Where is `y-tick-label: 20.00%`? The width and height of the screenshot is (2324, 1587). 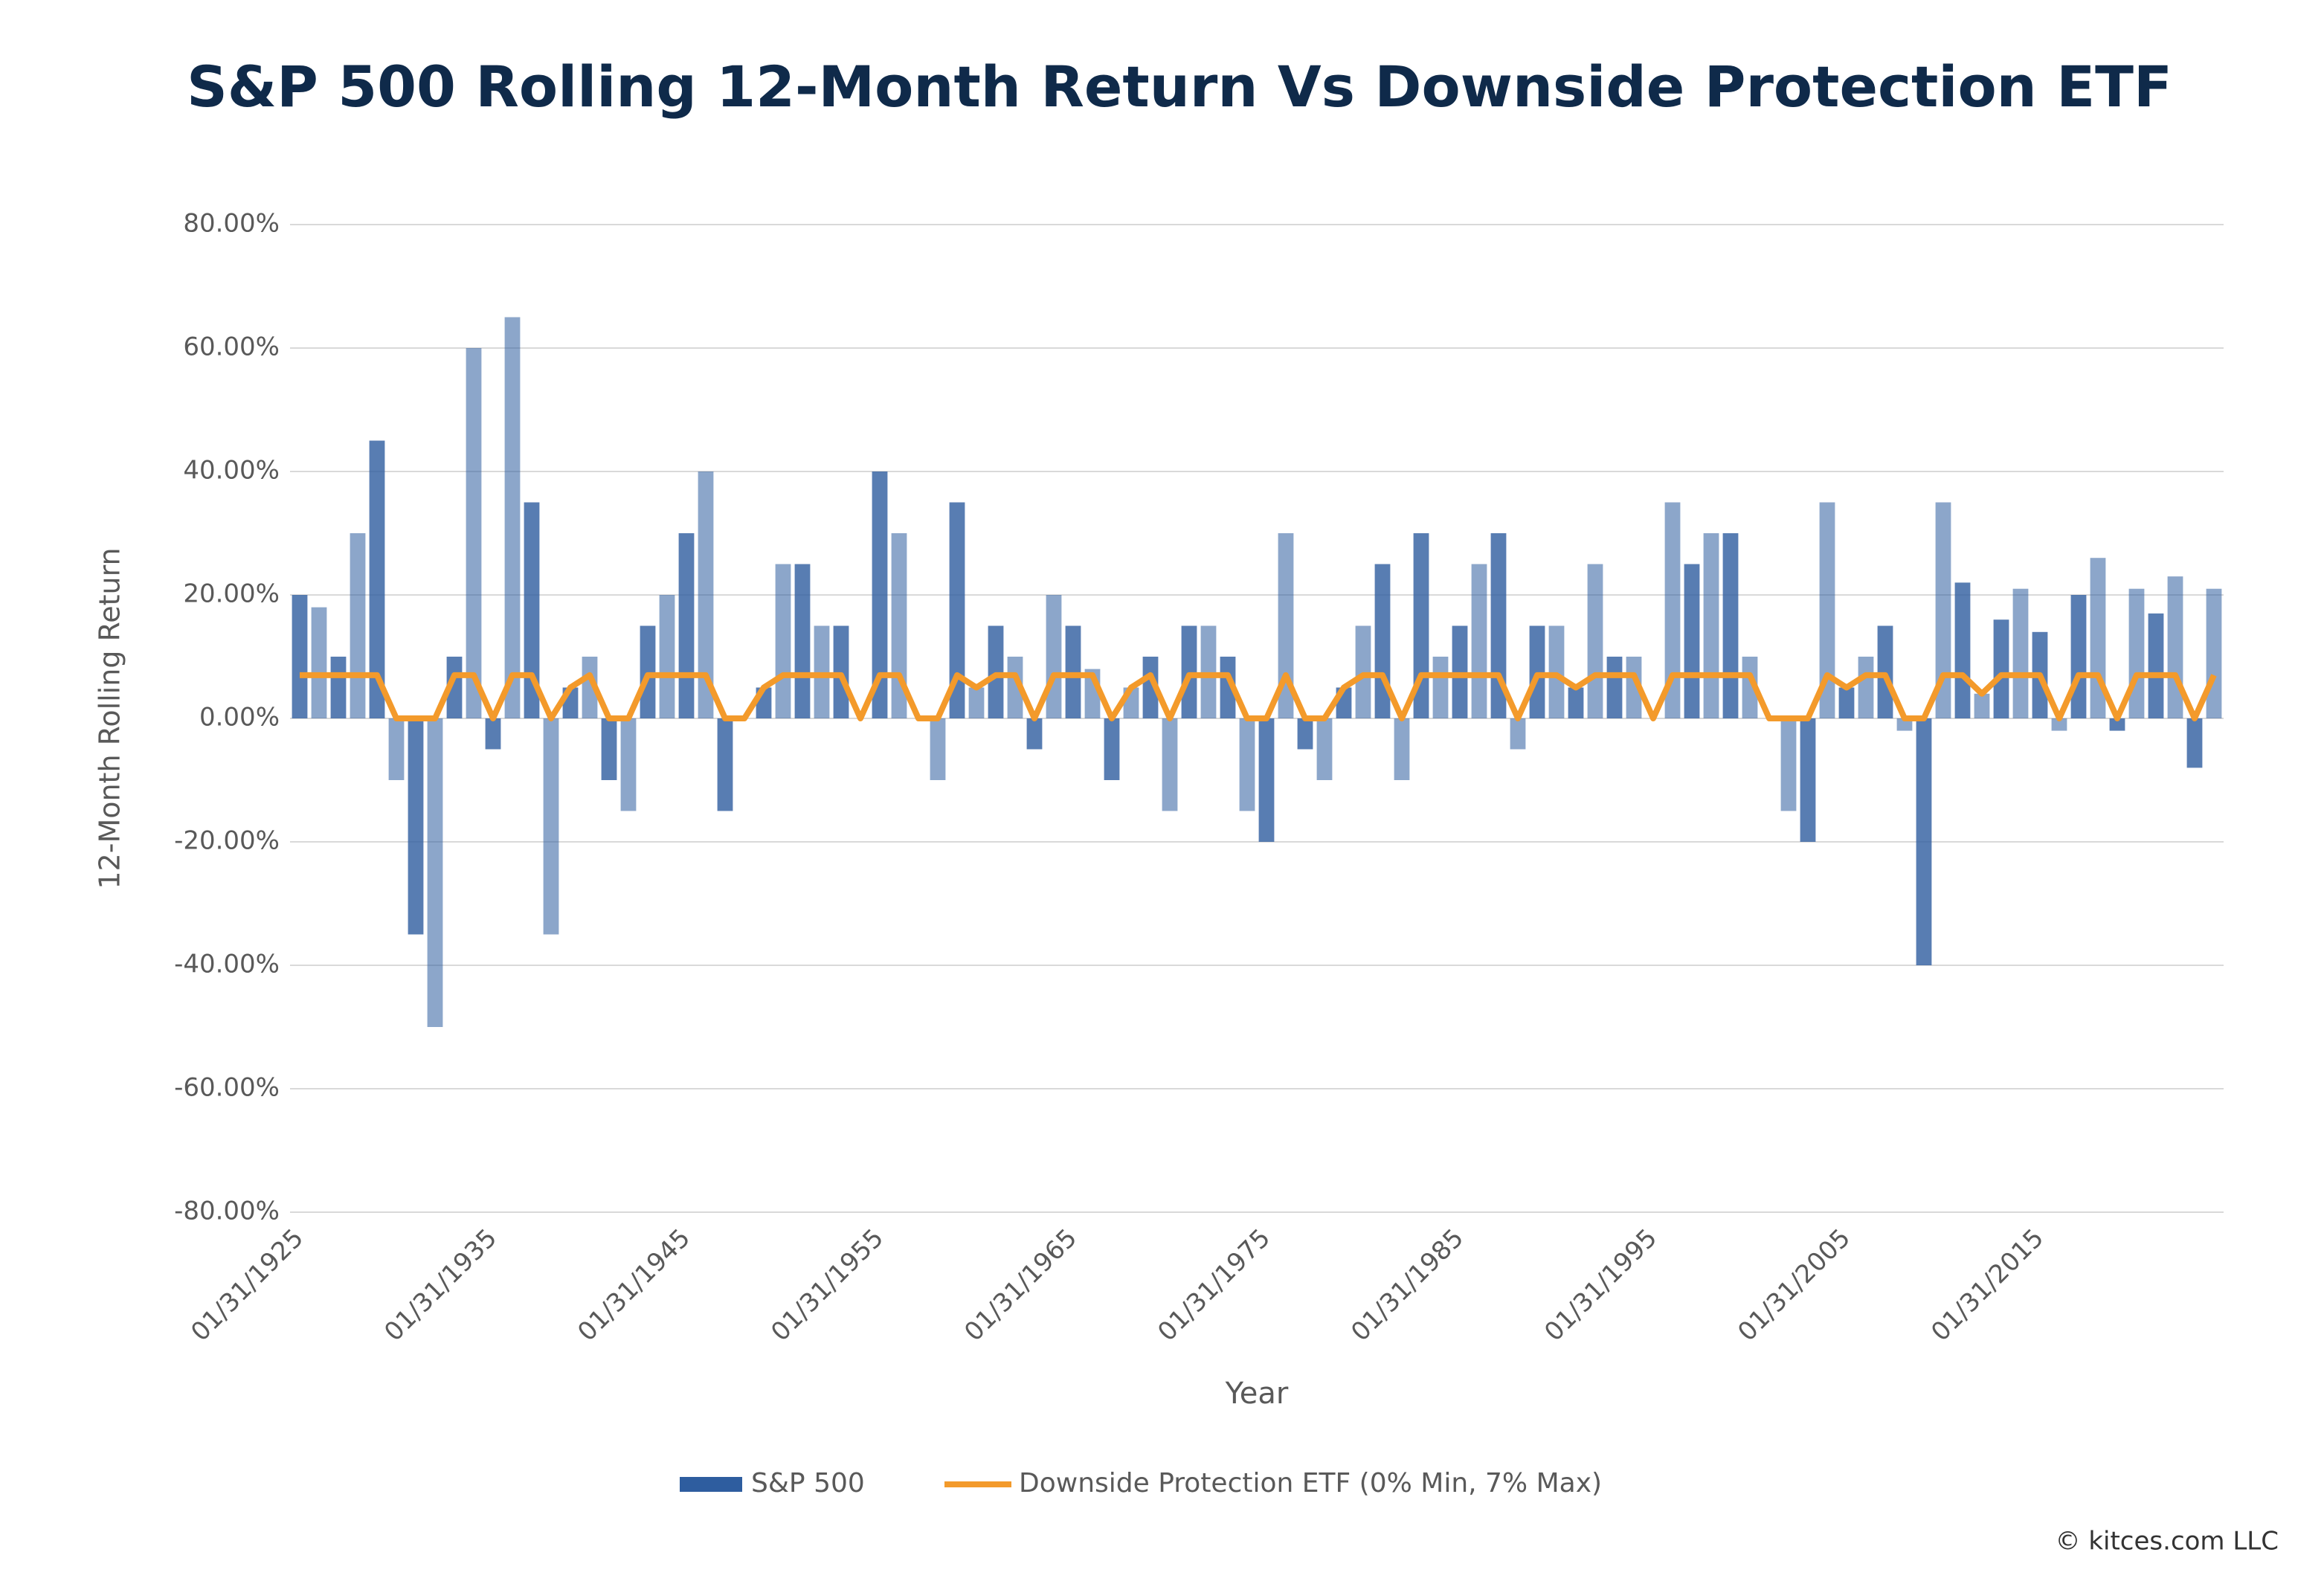 y-tick-label: 20.00% is located at coordinates (232, 594).